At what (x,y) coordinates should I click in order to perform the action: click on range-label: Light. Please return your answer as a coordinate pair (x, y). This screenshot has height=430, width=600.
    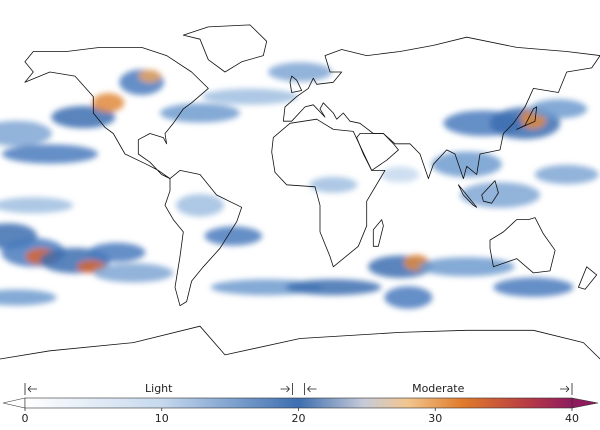
    Looking at the image, I should click on (159, 388).